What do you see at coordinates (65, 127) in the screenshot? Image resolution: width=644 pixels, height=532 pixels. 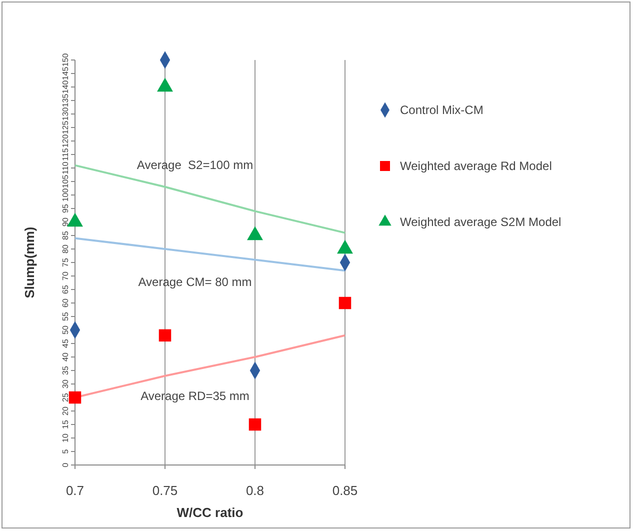 I see `y-tick-label: 125` at bounding box center [65, 127].